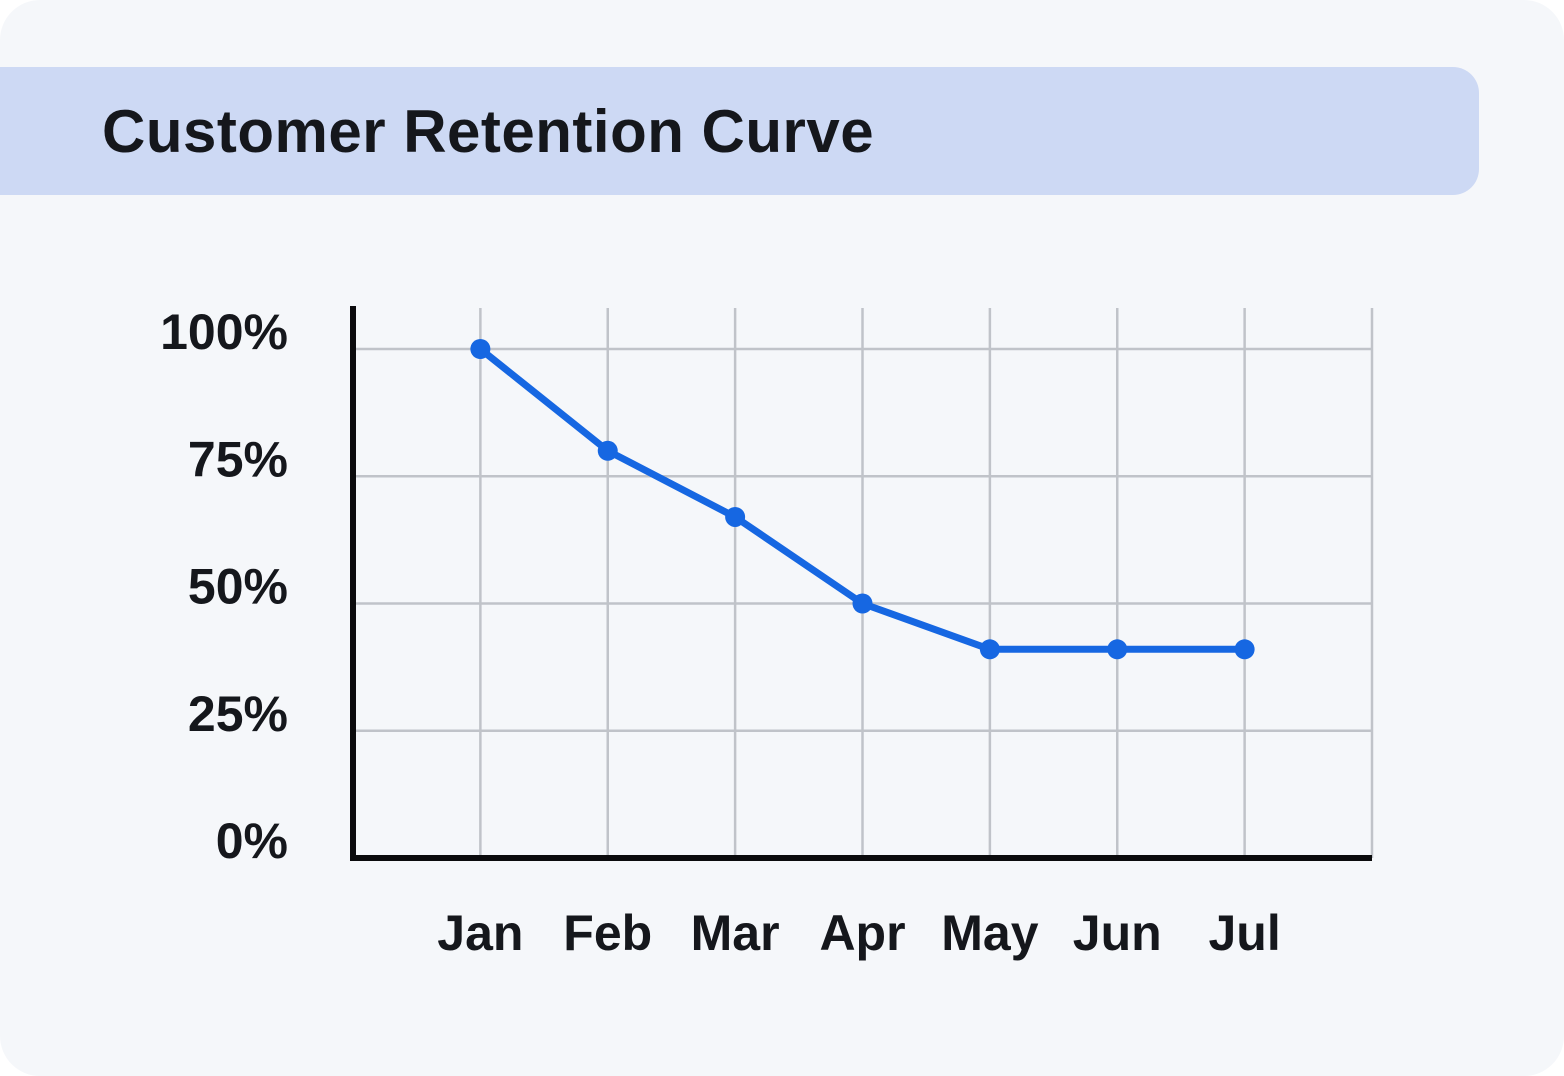 This screenshot has width=1564, height=1076. I want to click on x-tick-label: Feb, so click(607, 933).